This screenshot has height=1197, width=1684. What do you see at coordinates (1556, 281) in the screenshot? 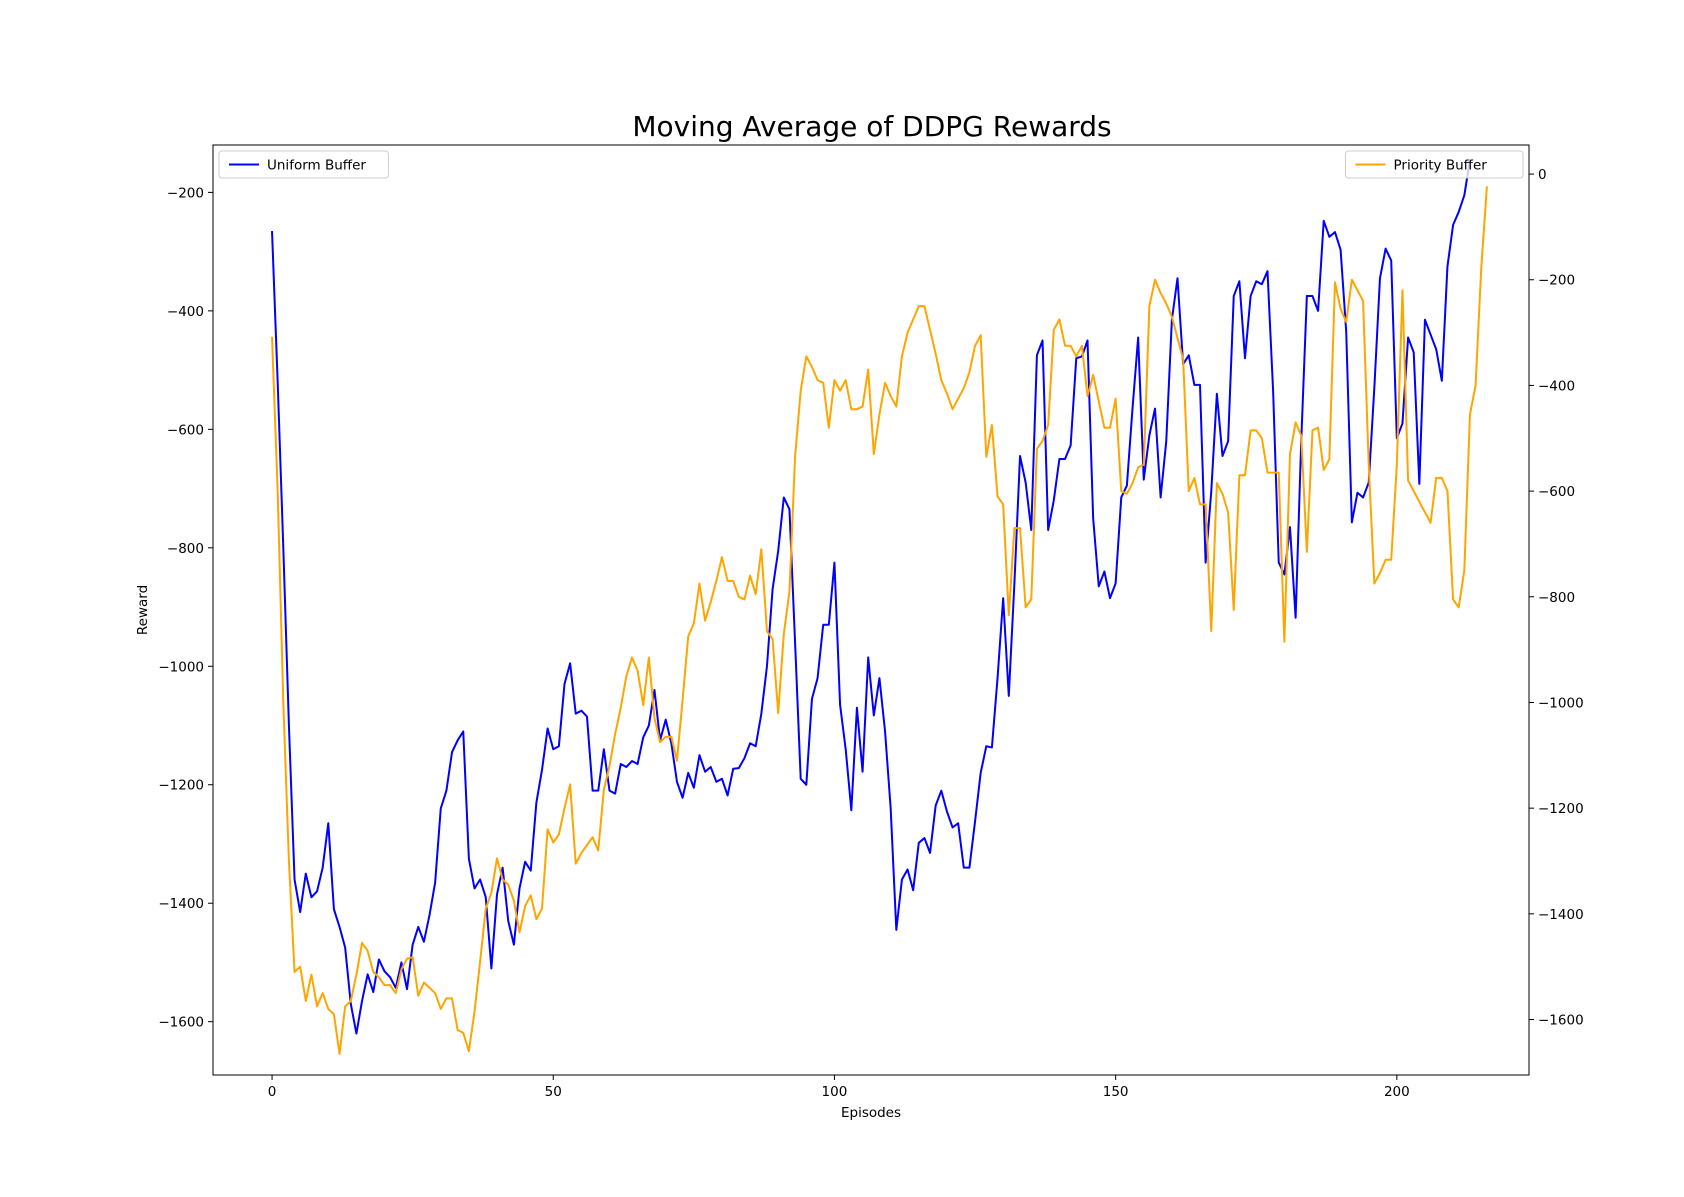
I see `y2-tick-label: −200` at bounding box center [1556, 281].